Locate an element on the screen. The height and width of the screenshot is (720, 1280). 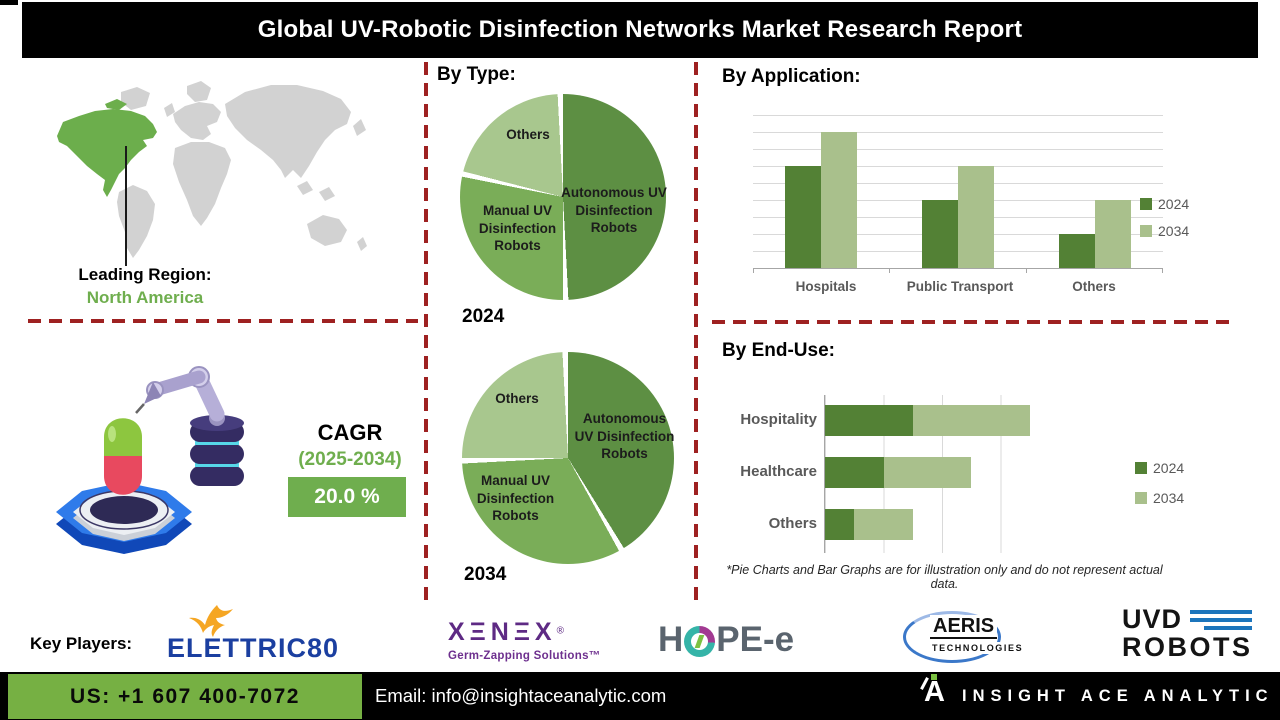
uk-region is located at coordinates (169, 110).